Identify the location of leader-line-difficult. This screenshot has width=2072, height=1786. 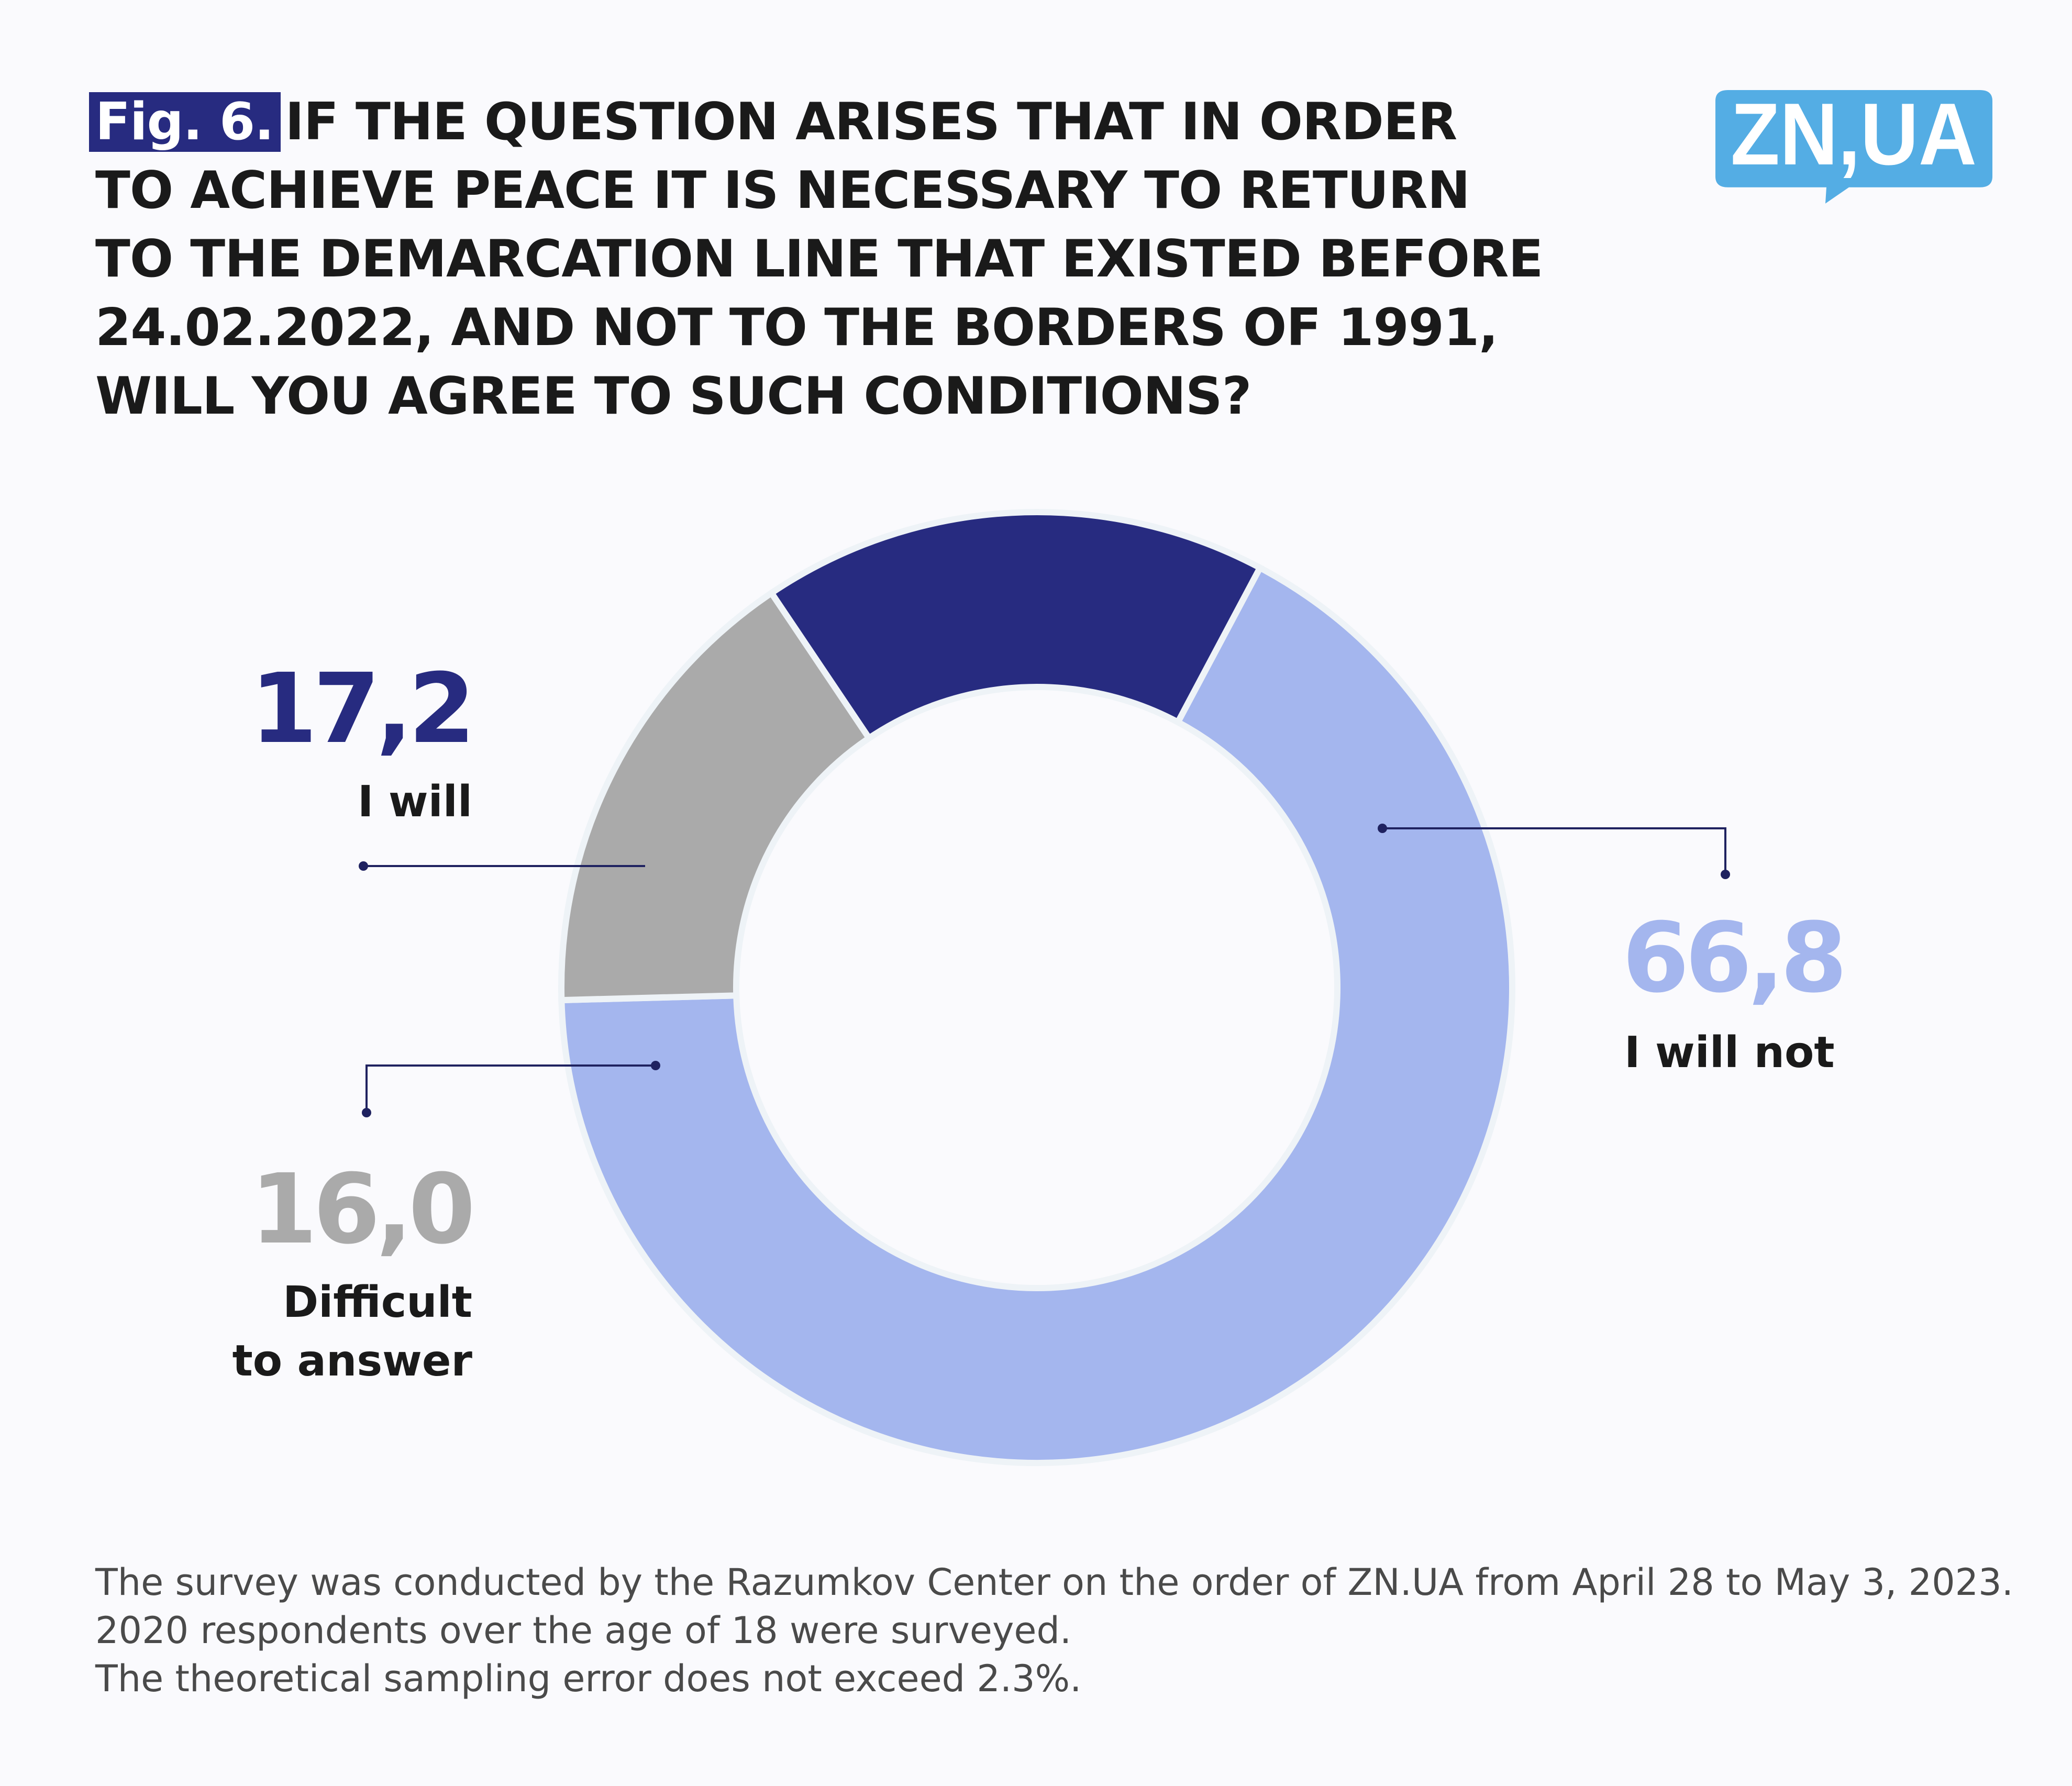
(510, 1088).